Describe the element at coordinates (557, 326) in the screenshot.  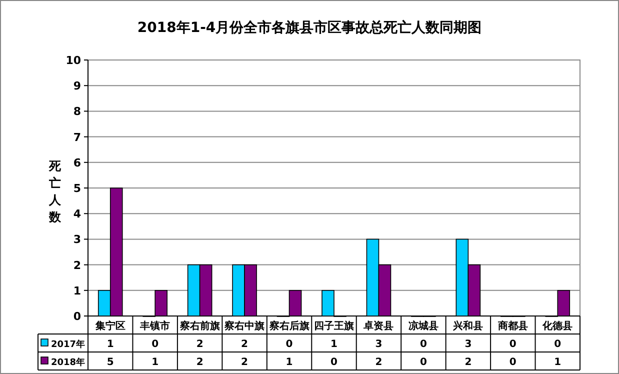
I see `x-tick-label: 化德县` at that location.